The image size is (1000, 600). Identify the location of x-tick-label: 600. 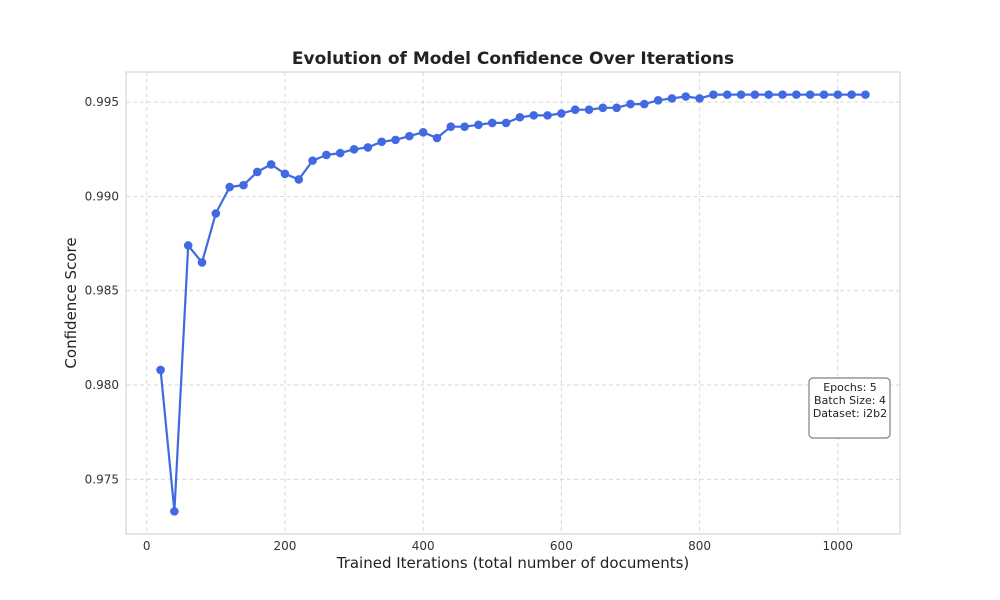
(561, 546).